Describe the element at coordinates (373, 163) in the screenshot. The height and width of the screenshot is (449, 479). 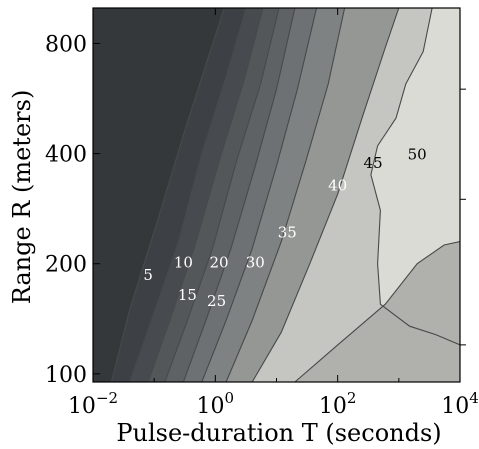
I see `contour-label-45: 45` at that location.